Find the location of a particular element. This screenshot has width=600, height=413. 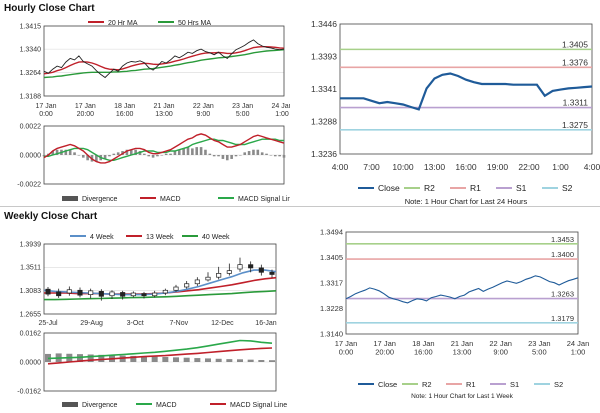

weekly-macd-signal-line is located at coordinates (160, 356).